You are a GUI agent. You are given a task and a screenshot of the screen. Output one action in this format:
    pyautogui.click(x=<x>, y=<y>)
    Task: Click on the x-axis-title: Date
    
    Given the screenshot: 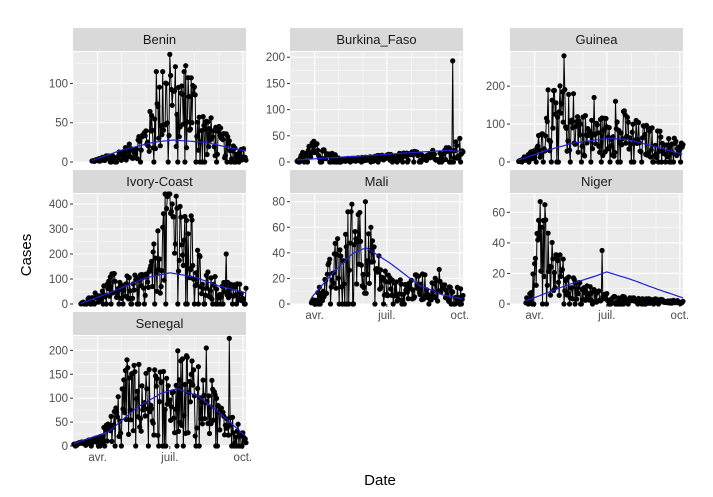 What is the action you would take?
    pyautogui.click(x=380, y=480)
    